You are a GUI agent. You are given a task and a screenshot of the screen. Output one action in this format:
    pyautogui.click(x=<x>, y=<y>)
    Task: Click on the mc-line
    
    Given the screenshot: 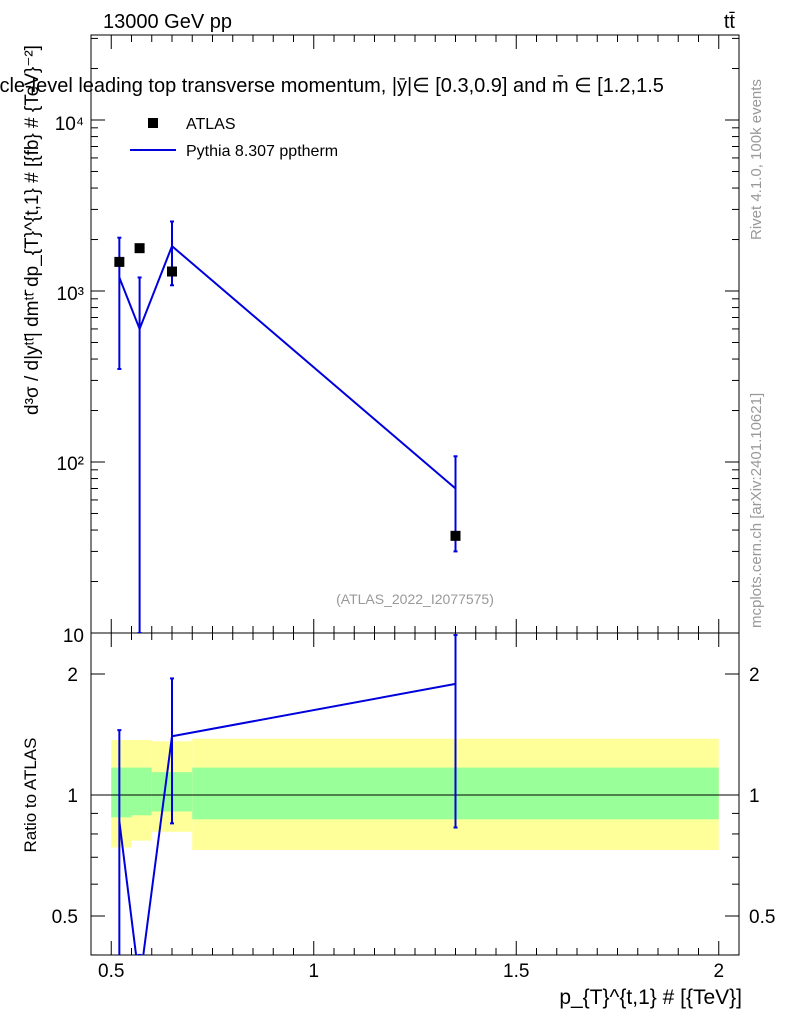 What is the action you would take?
    pyautogui.click(x=287, y=367)
    